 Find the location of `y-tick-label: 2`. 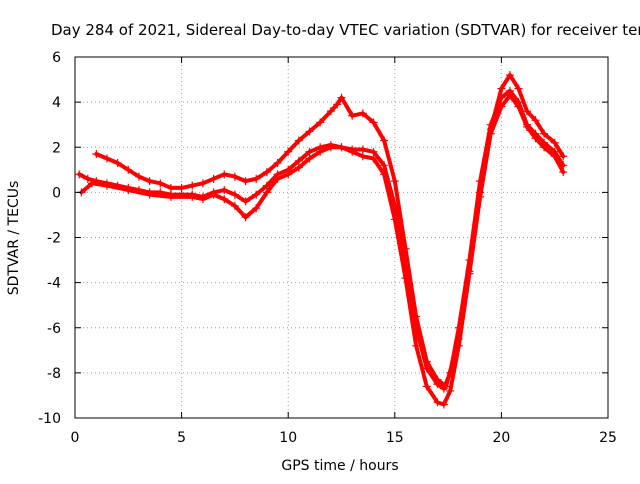

y-tick-label: 2 is located at coordinates (56, 148).